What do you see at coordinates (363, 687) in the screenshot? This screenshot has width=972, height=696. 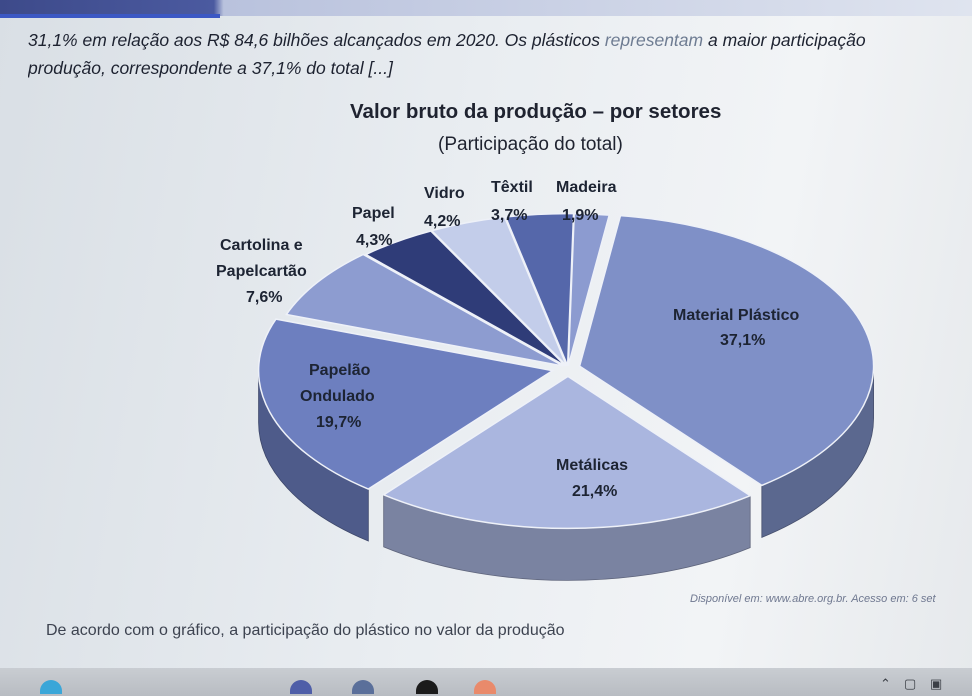 I see `taskbar-camera-icon` at bounding box center [363, 687].